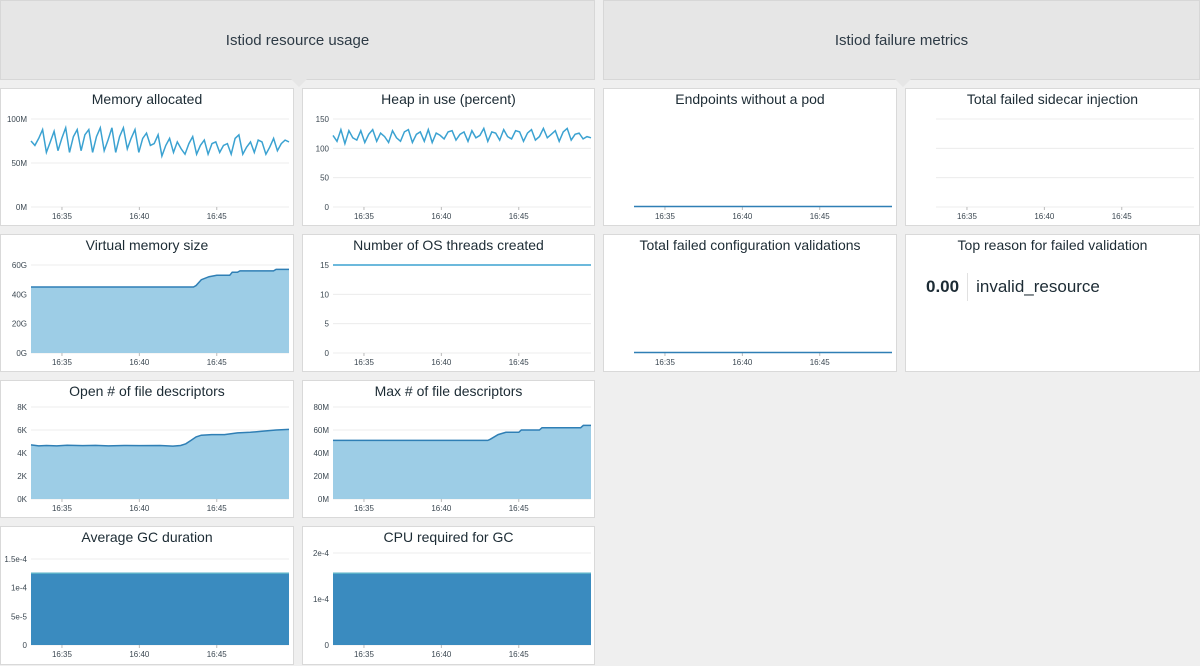  What do you see at coordinates (17, 119) in the screenshot?
I see `y-tick-label: 100M` at bounding box center [17, 119].